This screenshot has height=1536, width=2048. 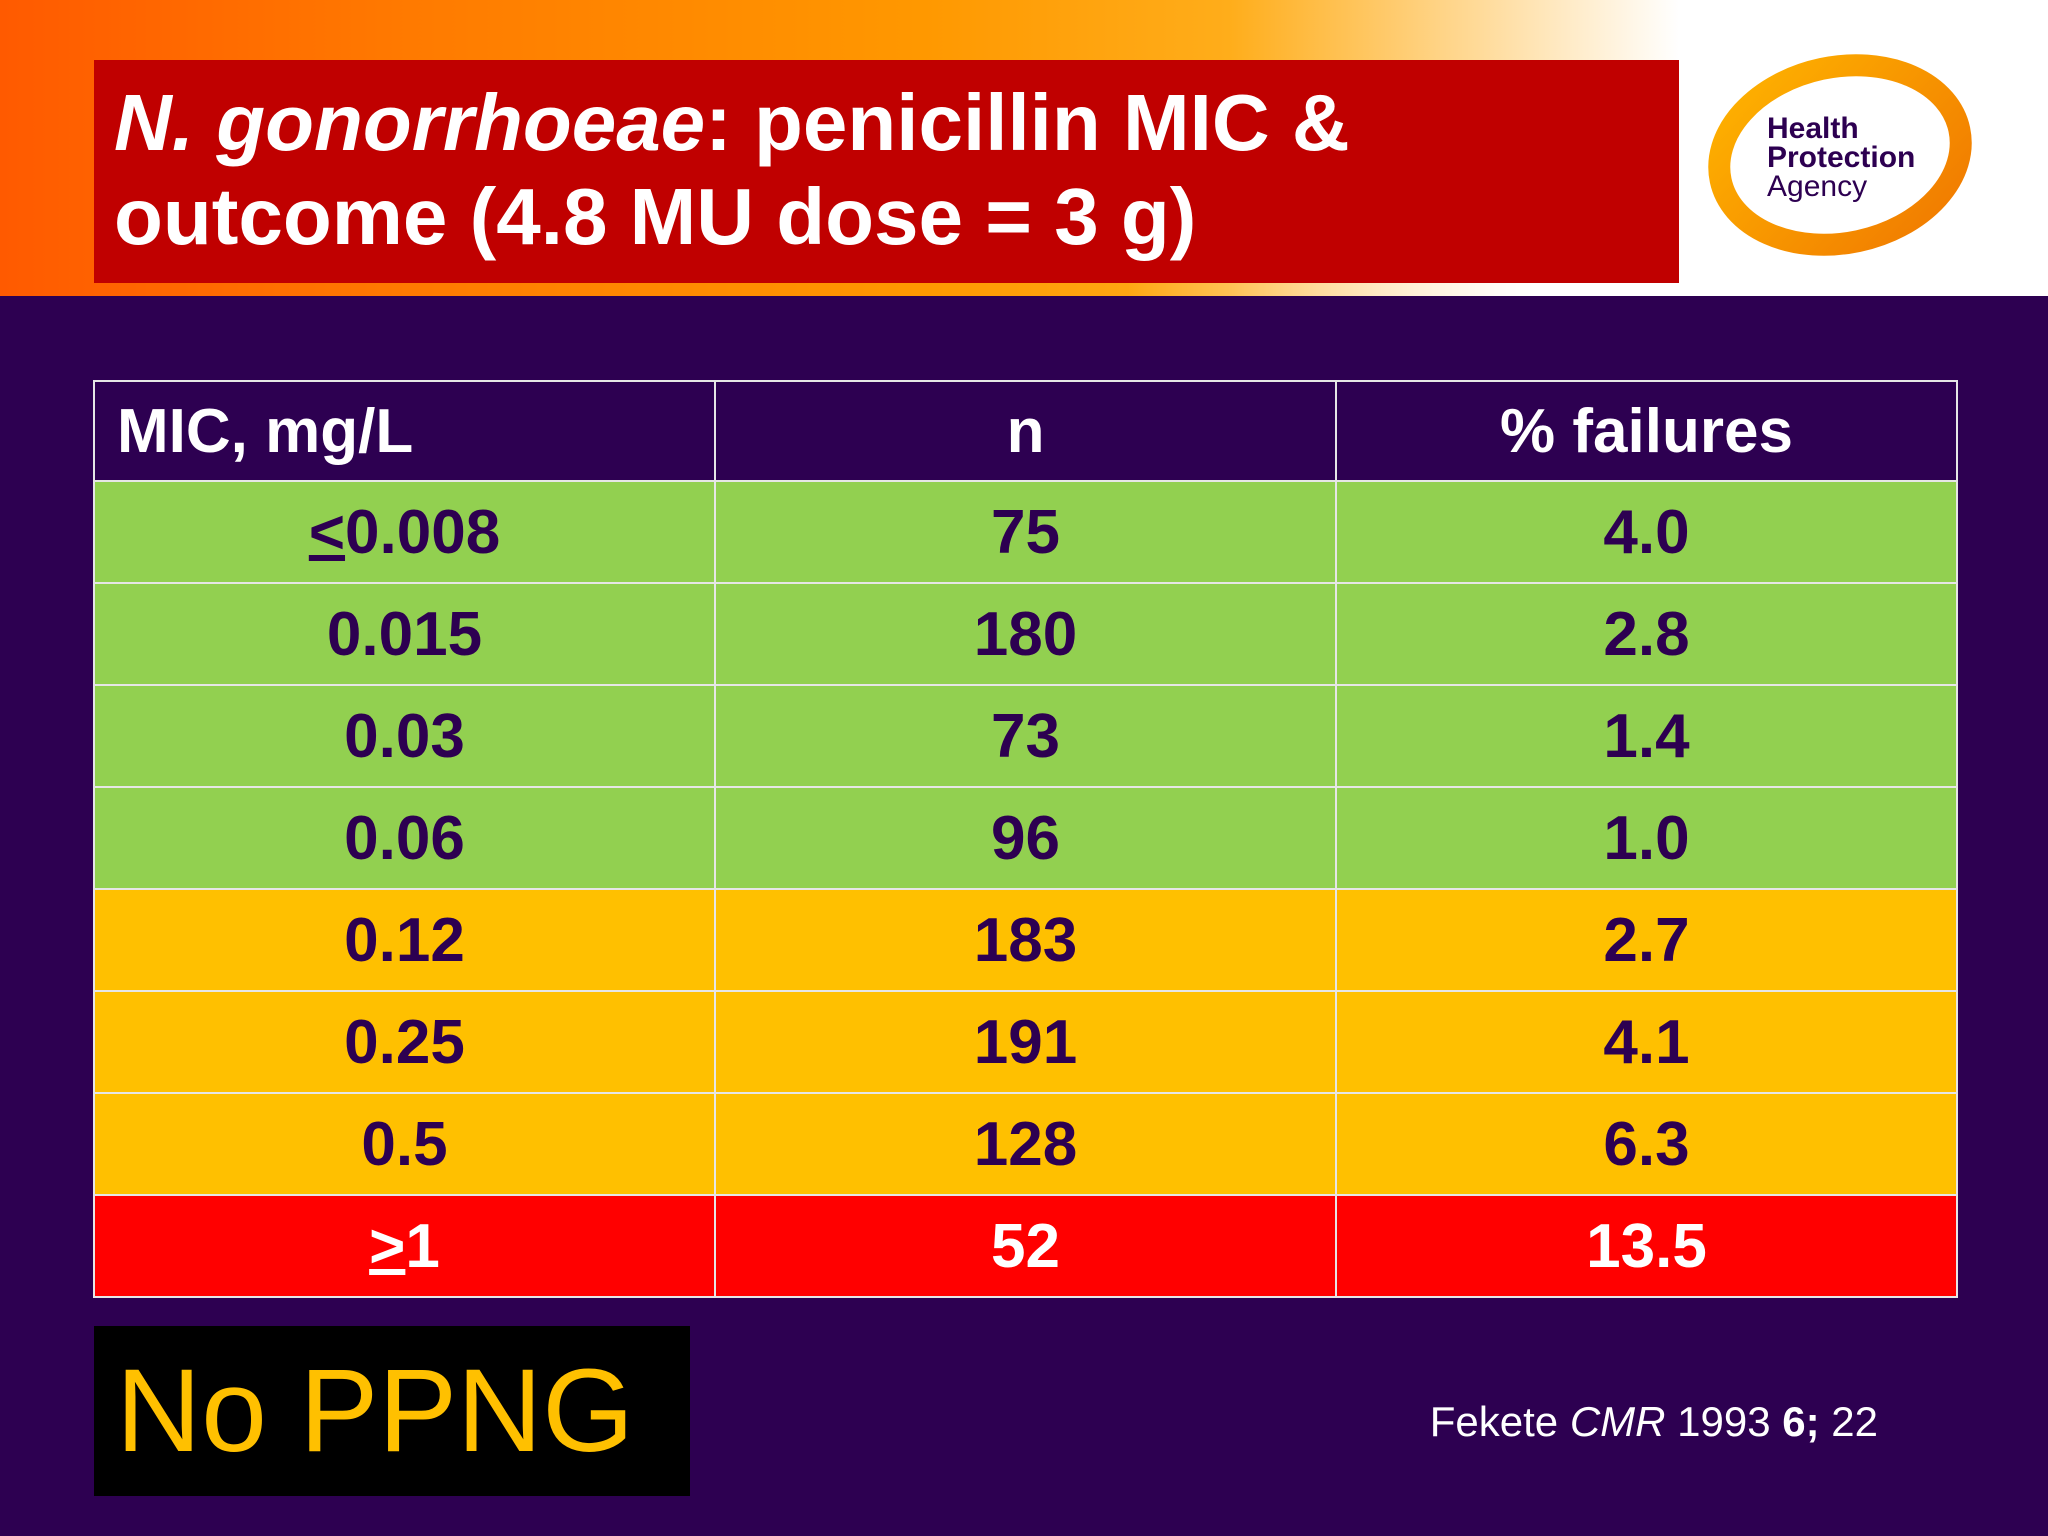 What do you see at coordinates (404, 1144) in the screenshot?
I see `mic-cell: 0.5` at bounding box center [404, 1144].